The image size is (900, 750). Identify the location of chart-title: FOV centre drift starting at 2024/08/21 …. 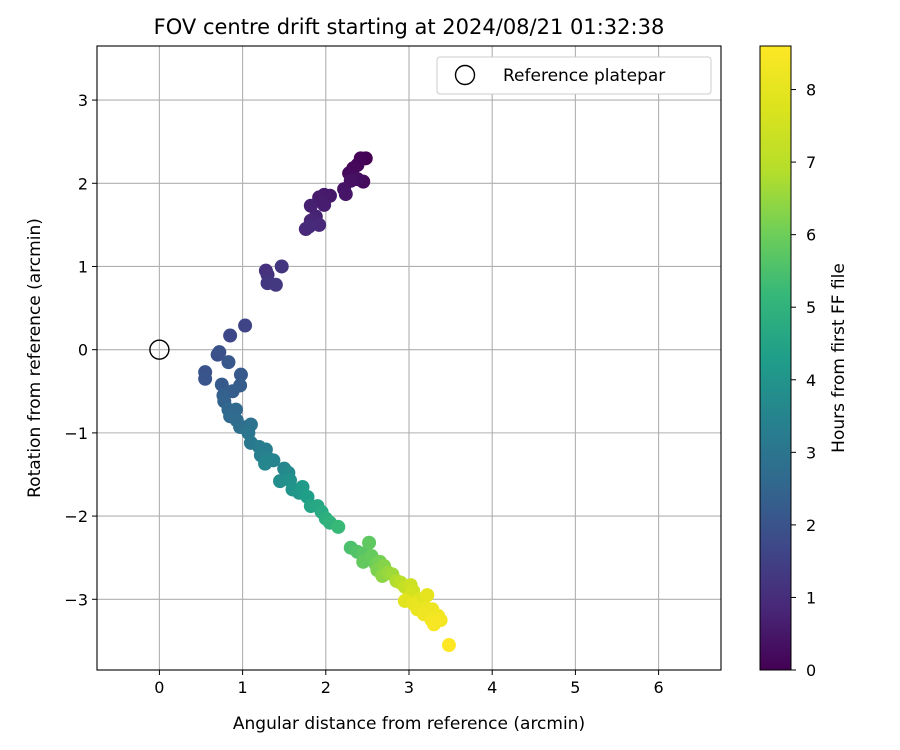
(409, 27).